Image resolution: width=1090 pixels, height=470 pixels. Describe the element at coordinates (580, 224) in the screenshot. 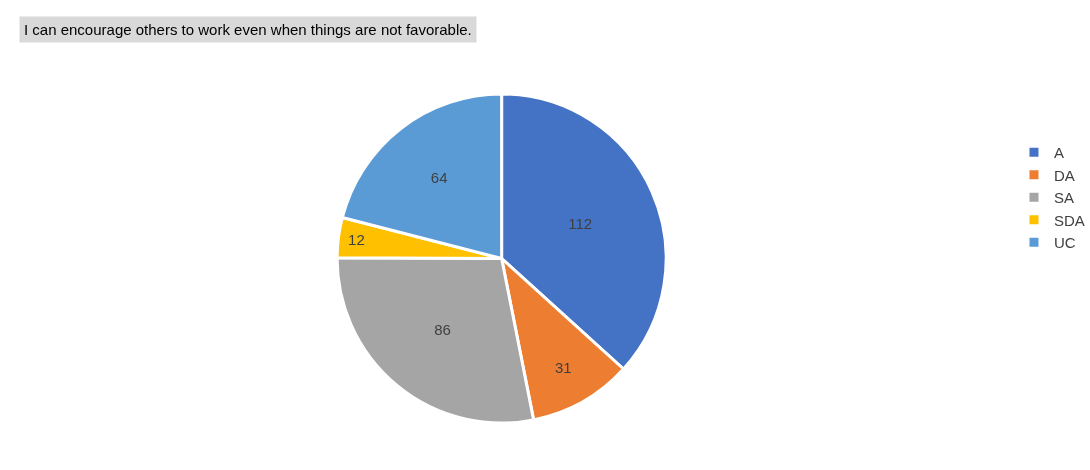

I see `data-label: 112` at that location.